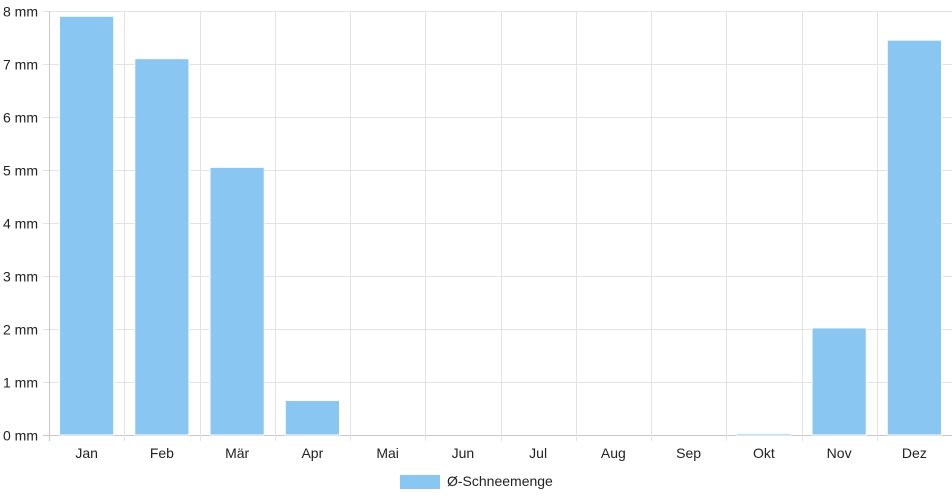  I want to click on y-axis-ticks: 0 mm 1 mm 2 mm 3 mm 4 mm 5 mm 6 mm 7 mm 8 mm, so click(20, 224).